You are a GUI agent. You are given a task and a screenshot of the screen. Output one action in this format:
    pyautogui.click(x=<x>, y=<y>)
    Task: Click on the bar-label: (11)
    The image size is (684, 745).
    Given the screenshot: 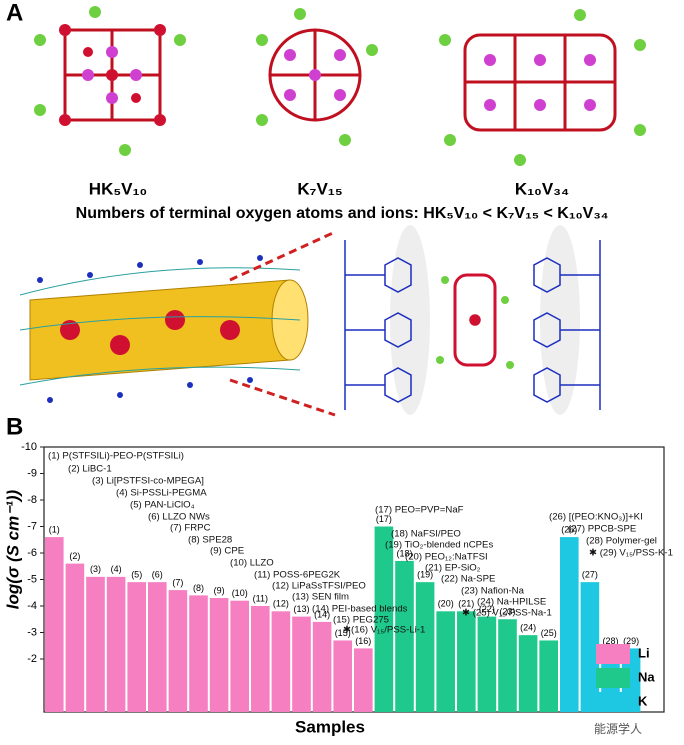 What is the action you would take?
    pyautogui.click(x=260, y=598)
    